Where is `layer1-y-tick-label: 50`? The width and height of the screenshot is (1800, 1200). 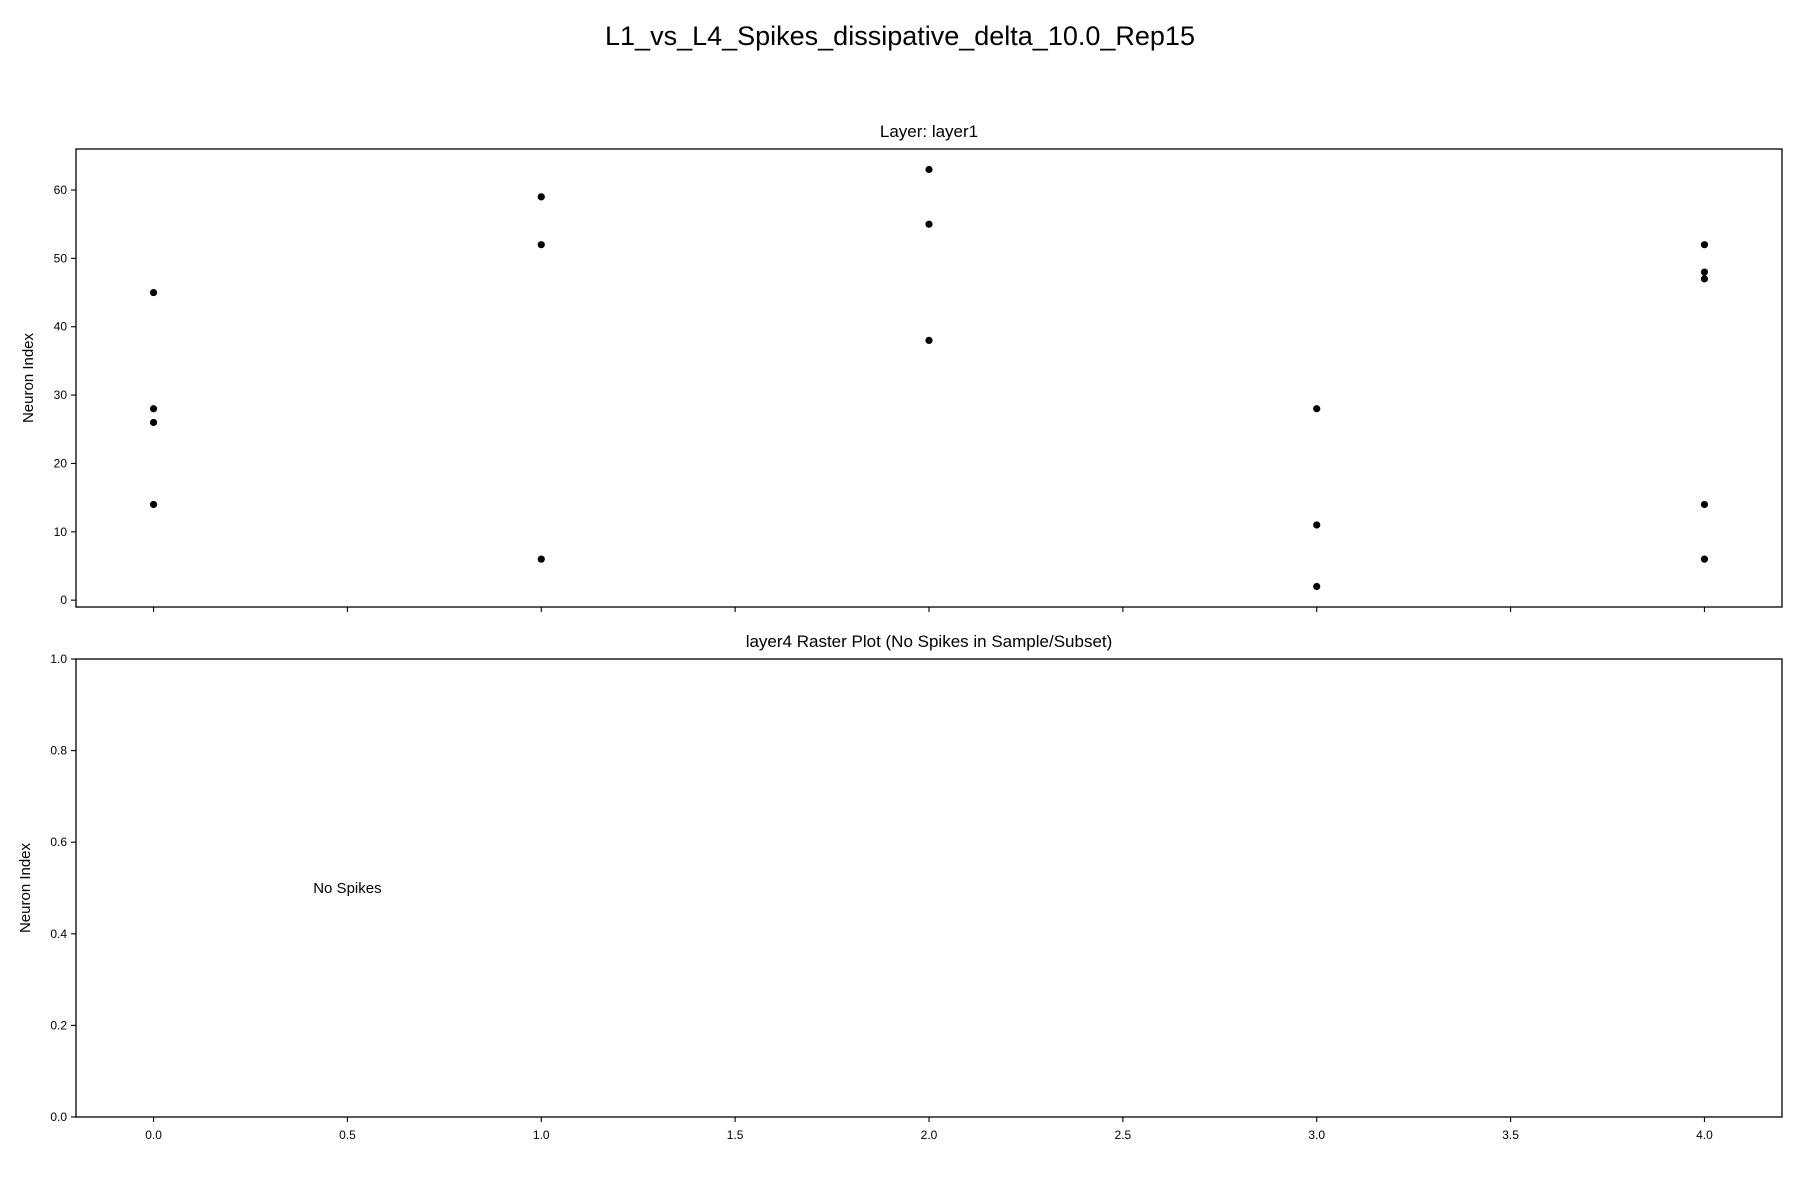
layer1-y-tick-label: 50 is located at coordinates (61, 258).